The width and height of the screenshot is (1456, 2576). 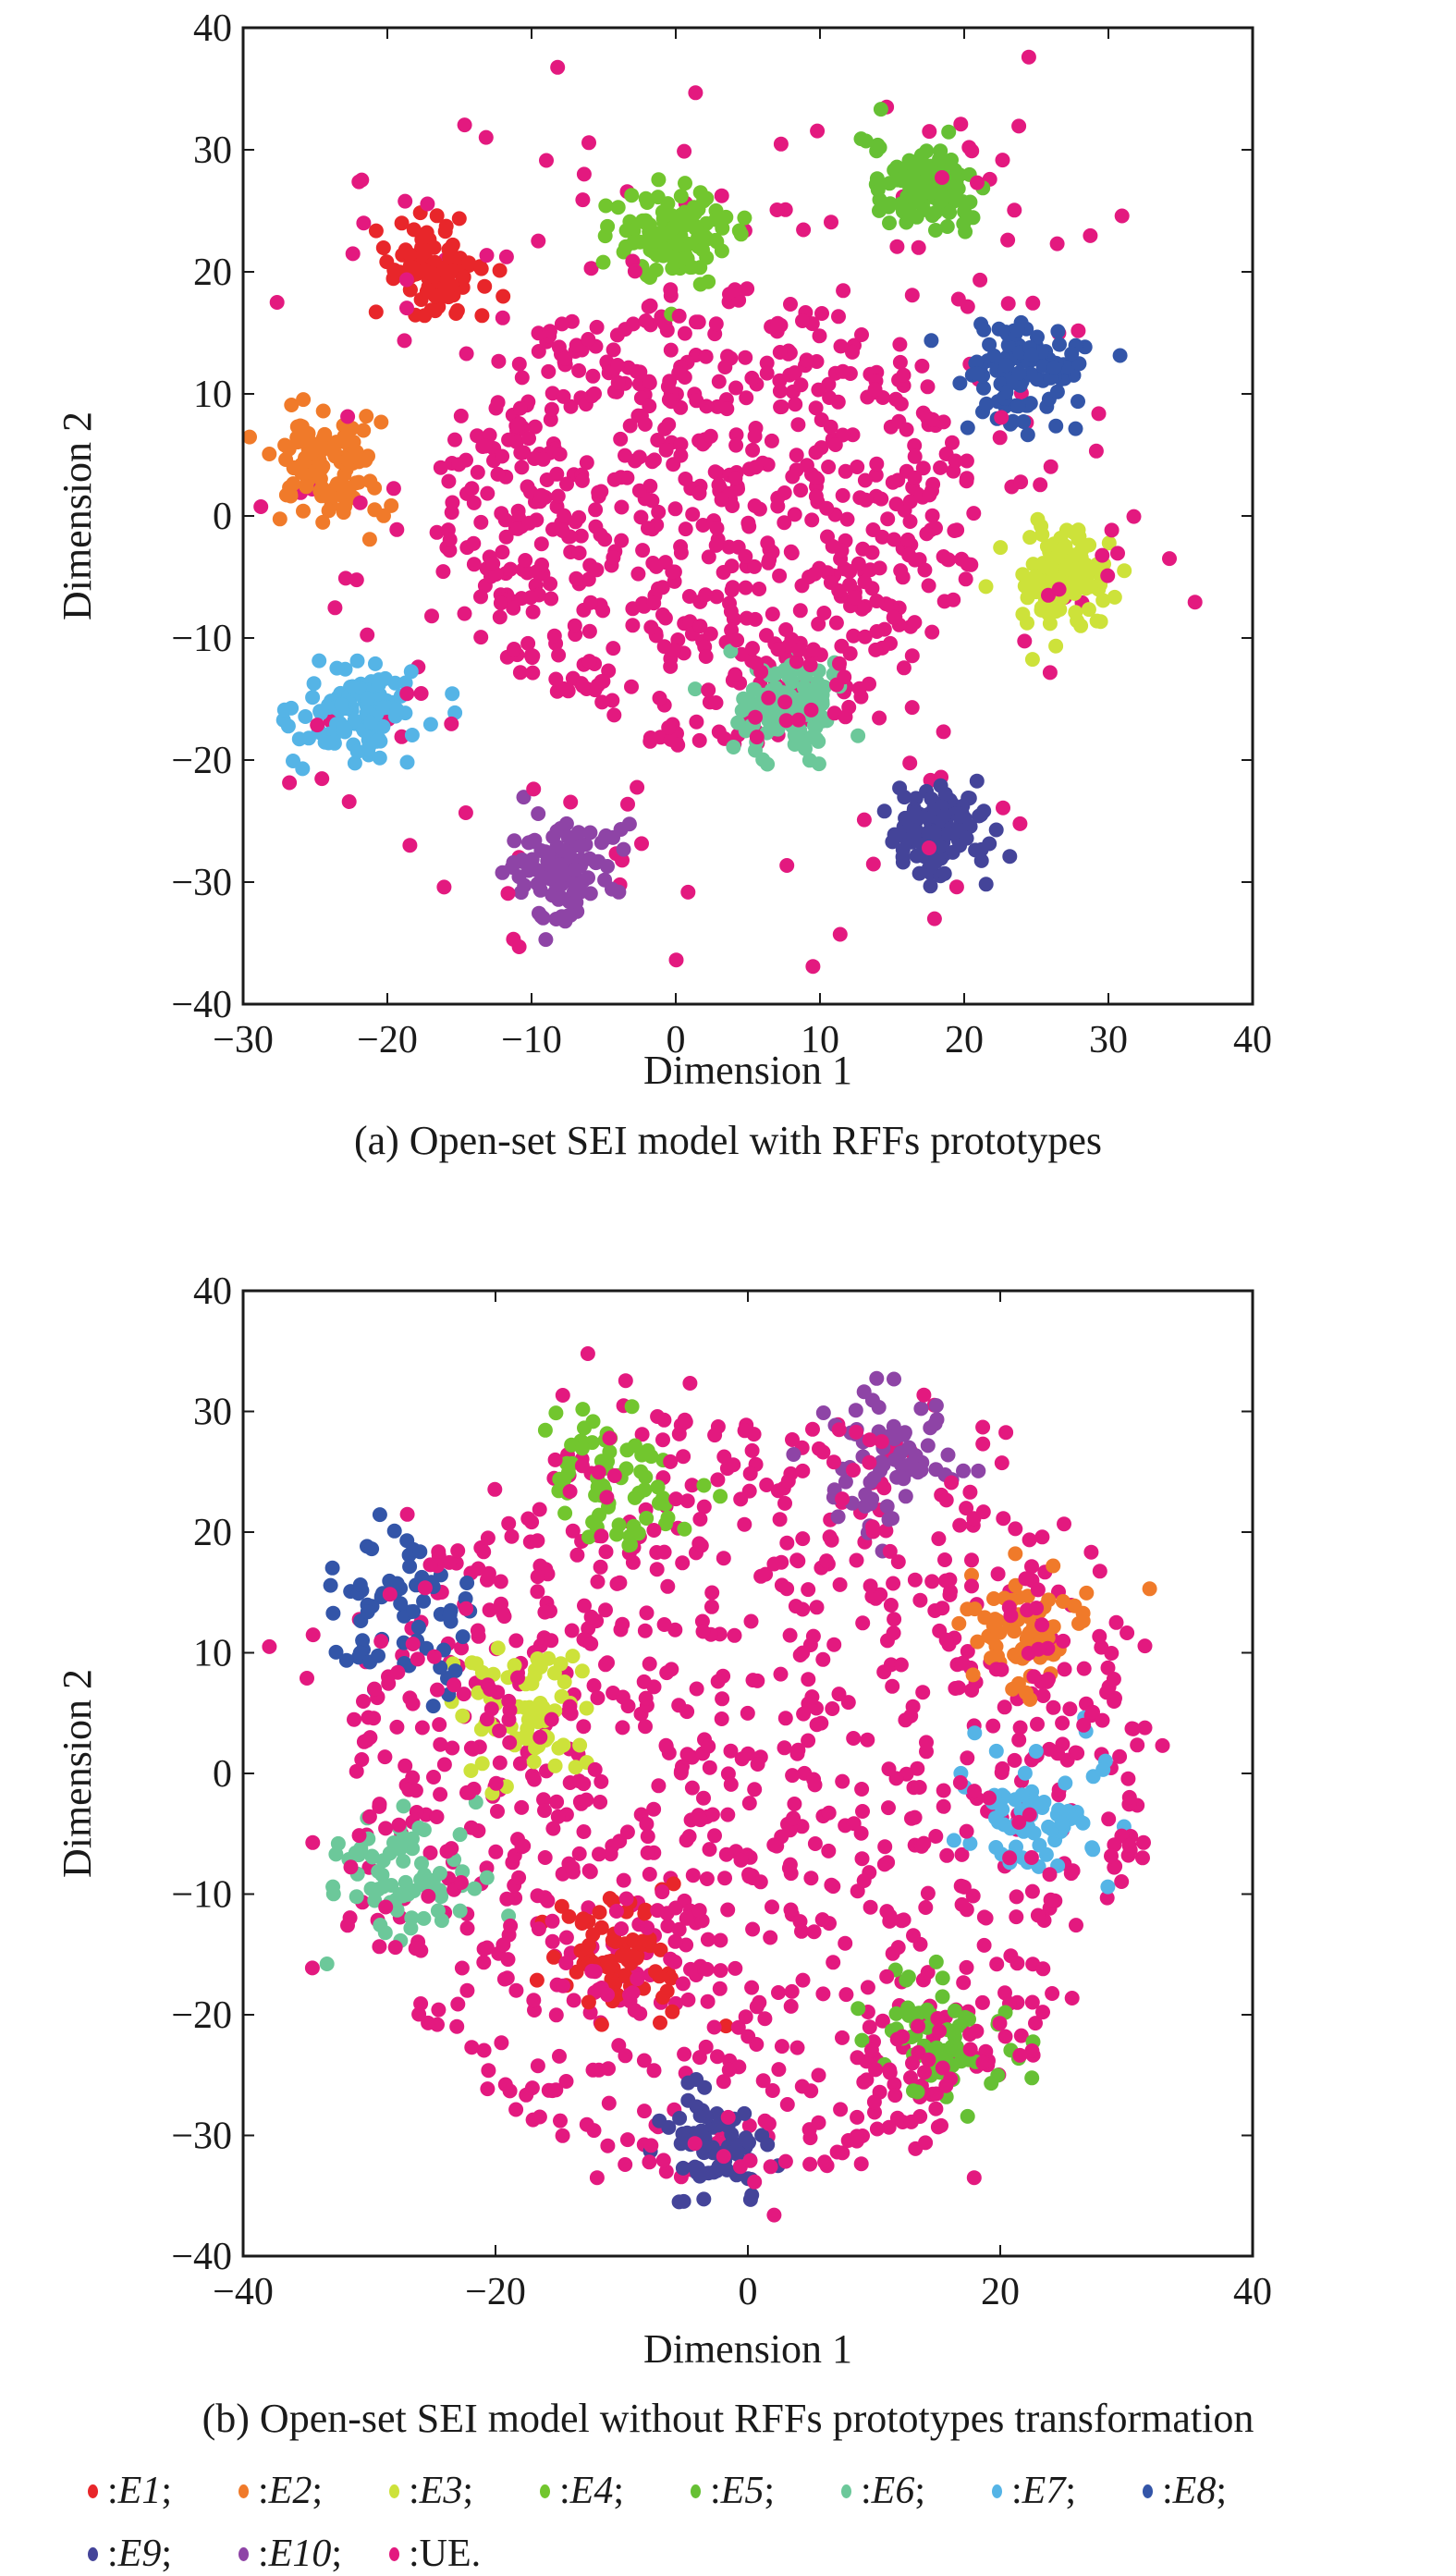 What do you see at coordinates (320, 711) in the screenshot?
I see `point-e7` at bounding box center [320, 711].